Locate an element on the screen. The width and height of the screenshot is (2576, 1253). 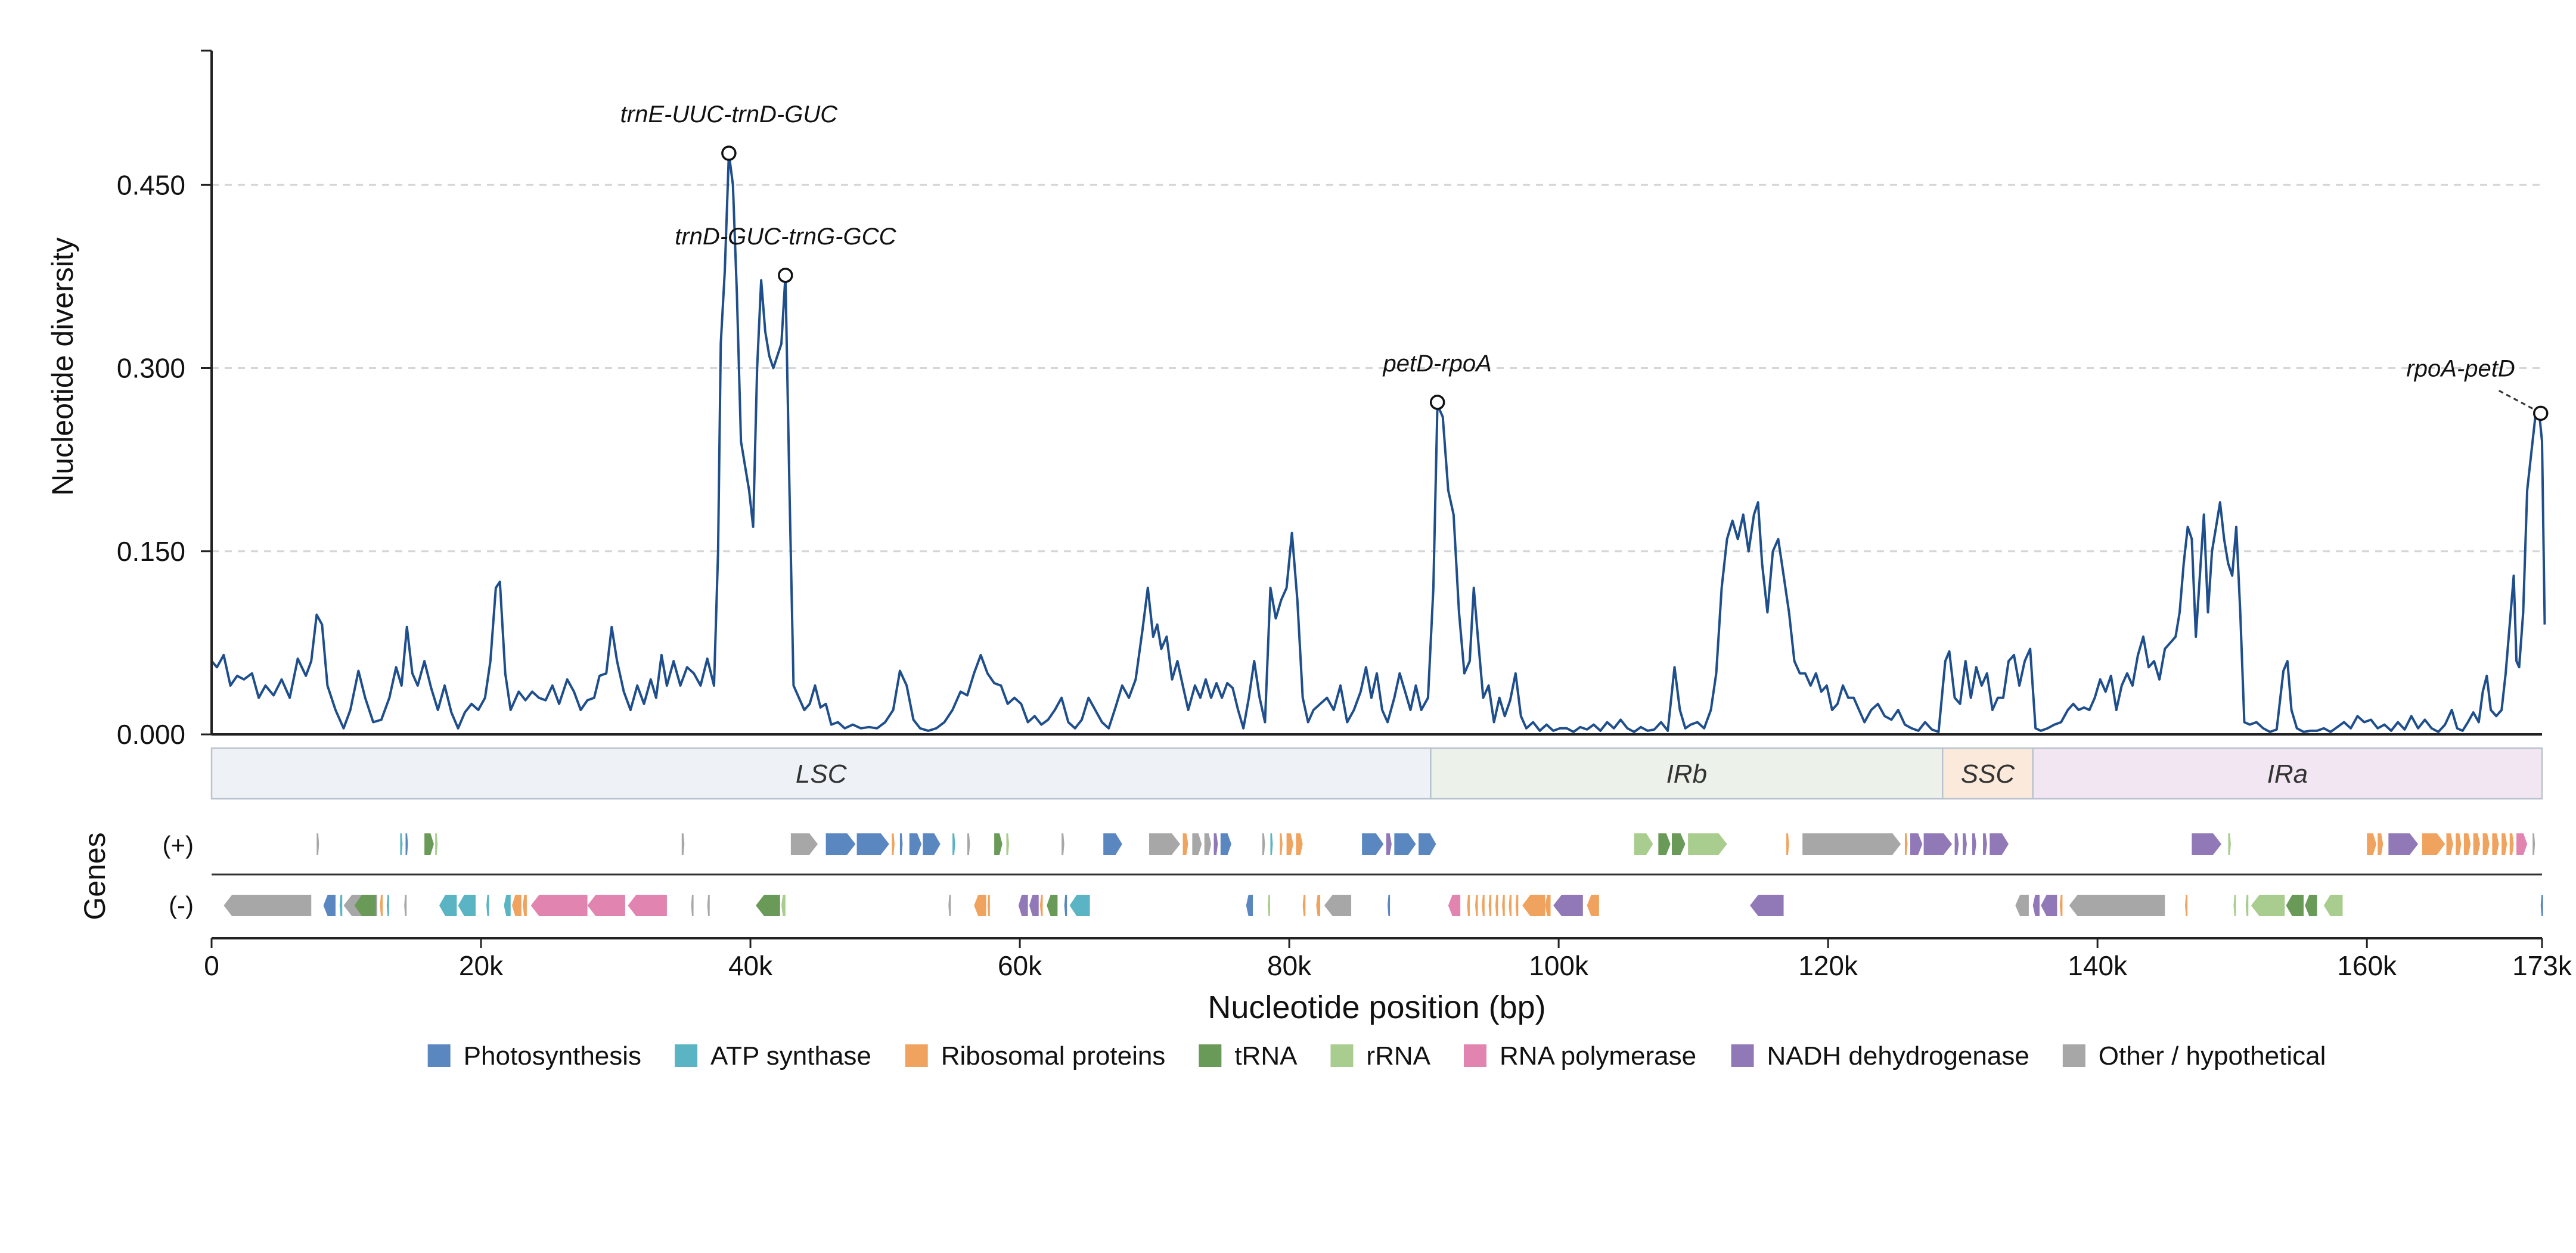
legend-label: RNA polymerase is located at coordinates (1598, 1056).